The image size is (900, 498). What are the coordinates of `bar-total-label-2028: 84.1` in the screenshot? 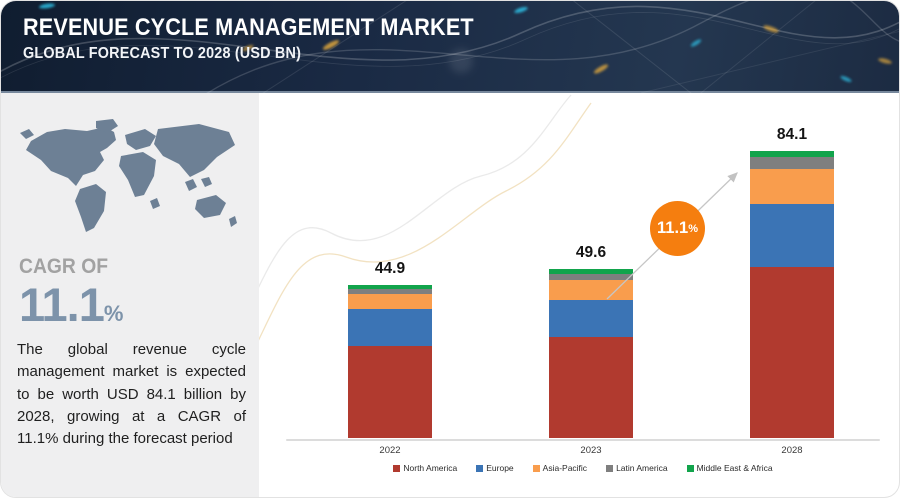 It's located at (792, 134).